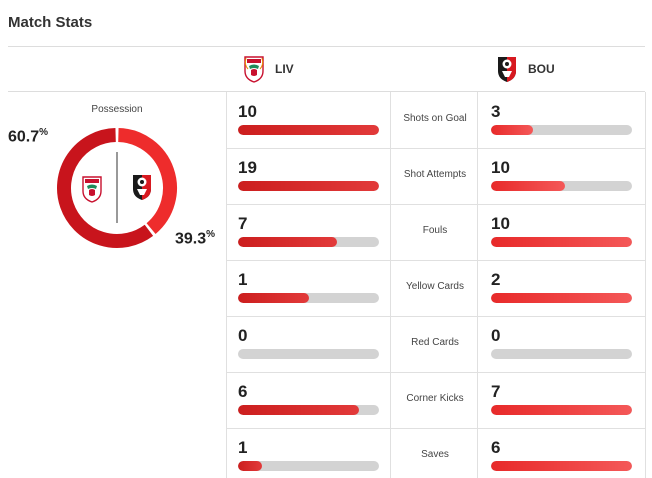  I want to click on stat-label: Shots on Goal, so click(435, 118).